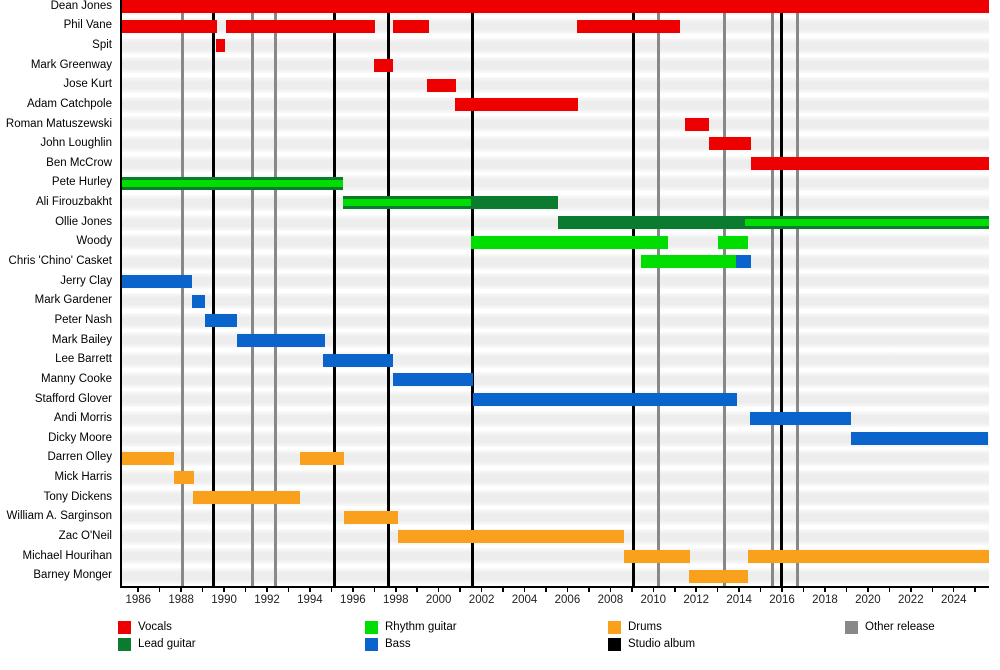  What do you see at coordinates (825, 600) in the screenshot?
I see `axis-tick-label: 2018` at bounding box center [825, 600].